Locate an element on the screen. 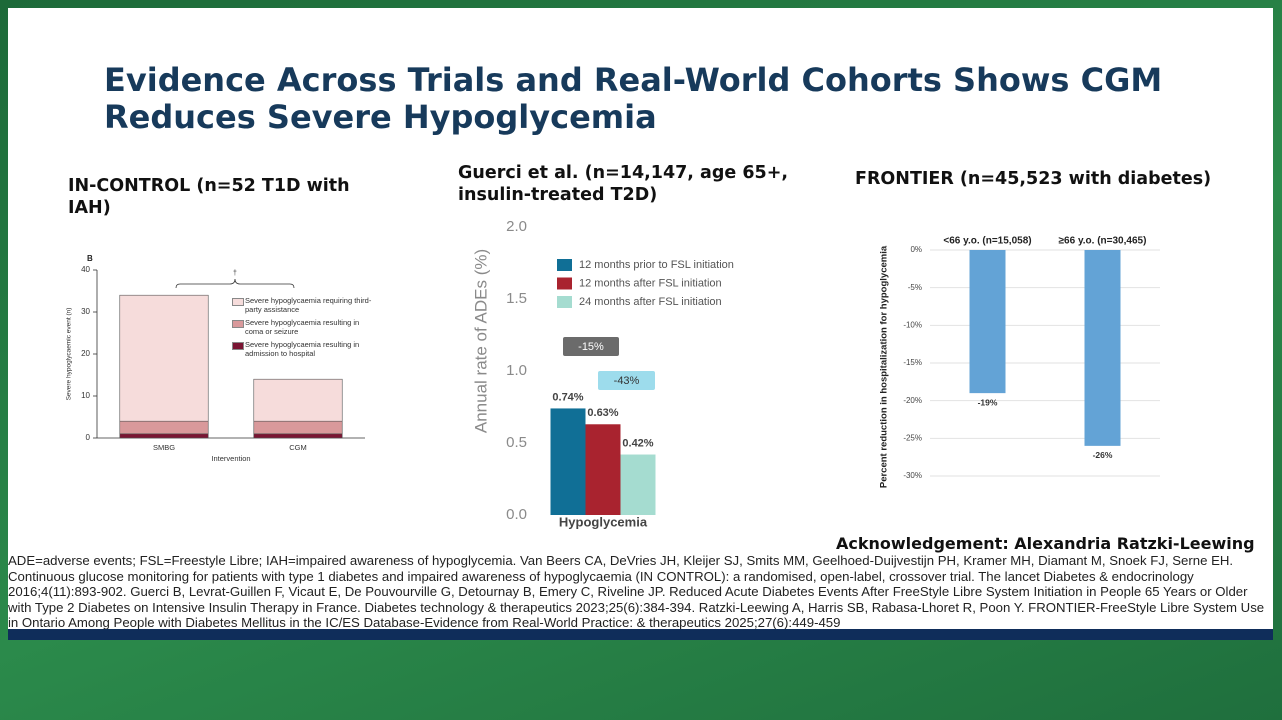  legend-label: 24 months after FSL initiation is located at coordinates (650, 302).